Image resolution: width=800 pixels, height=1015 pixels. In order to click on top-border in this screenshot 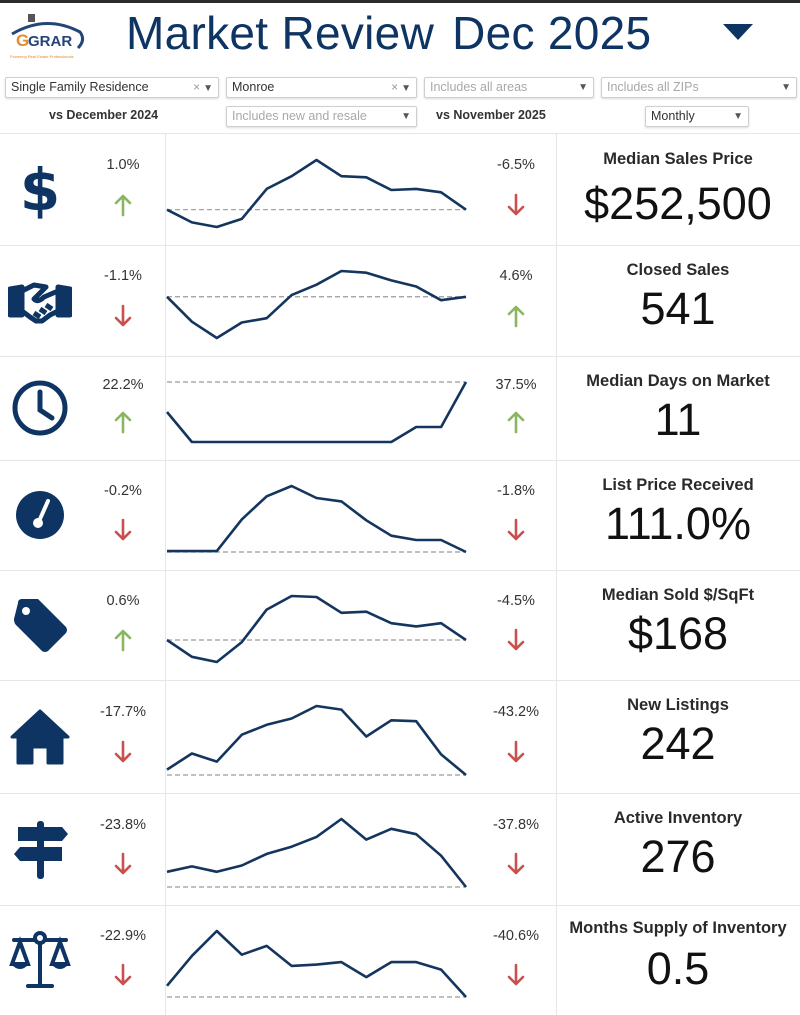, I will do `click(400, 1)`.